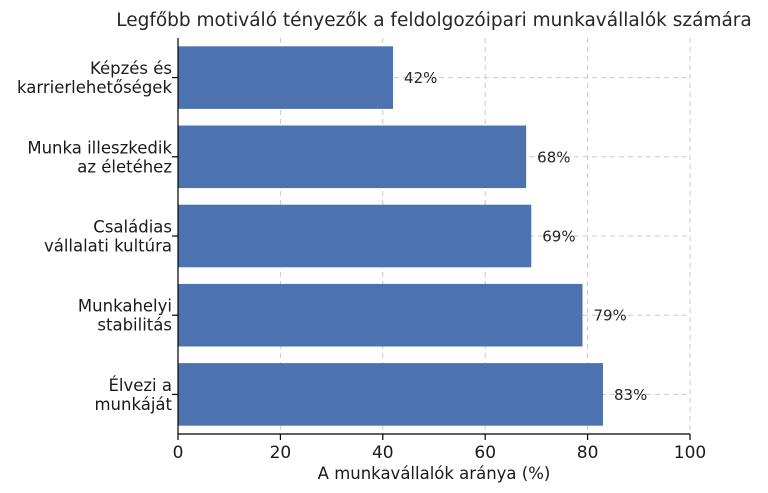 The image size is (768, 493). What do you see at coordinates (131, 68) in the screenshot?
I see `category-label-0-0: Képzés és` at bounding box center [131, 68].